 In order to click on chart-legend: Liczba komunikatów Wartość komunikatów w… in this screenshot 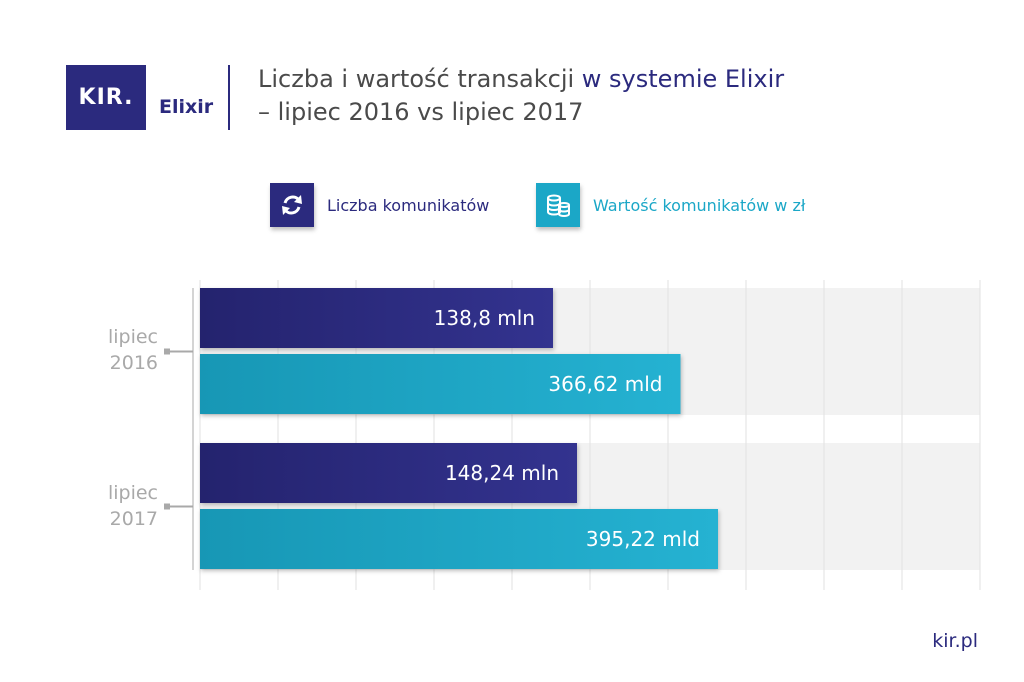, I will do `click(512, 205)`.